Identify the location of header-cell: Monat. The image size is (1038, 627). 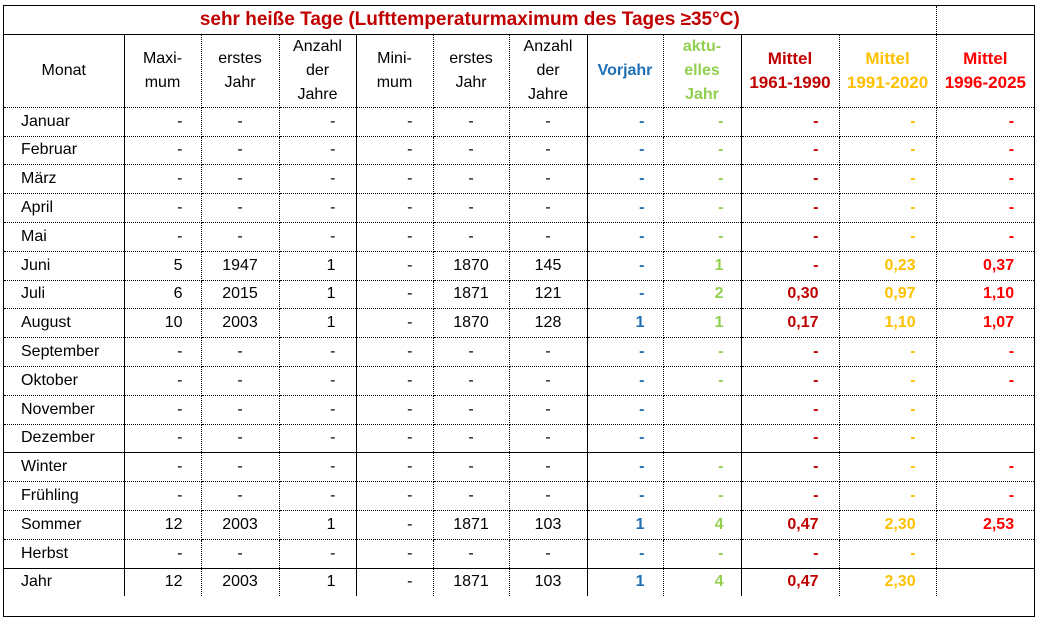
(64, 71).